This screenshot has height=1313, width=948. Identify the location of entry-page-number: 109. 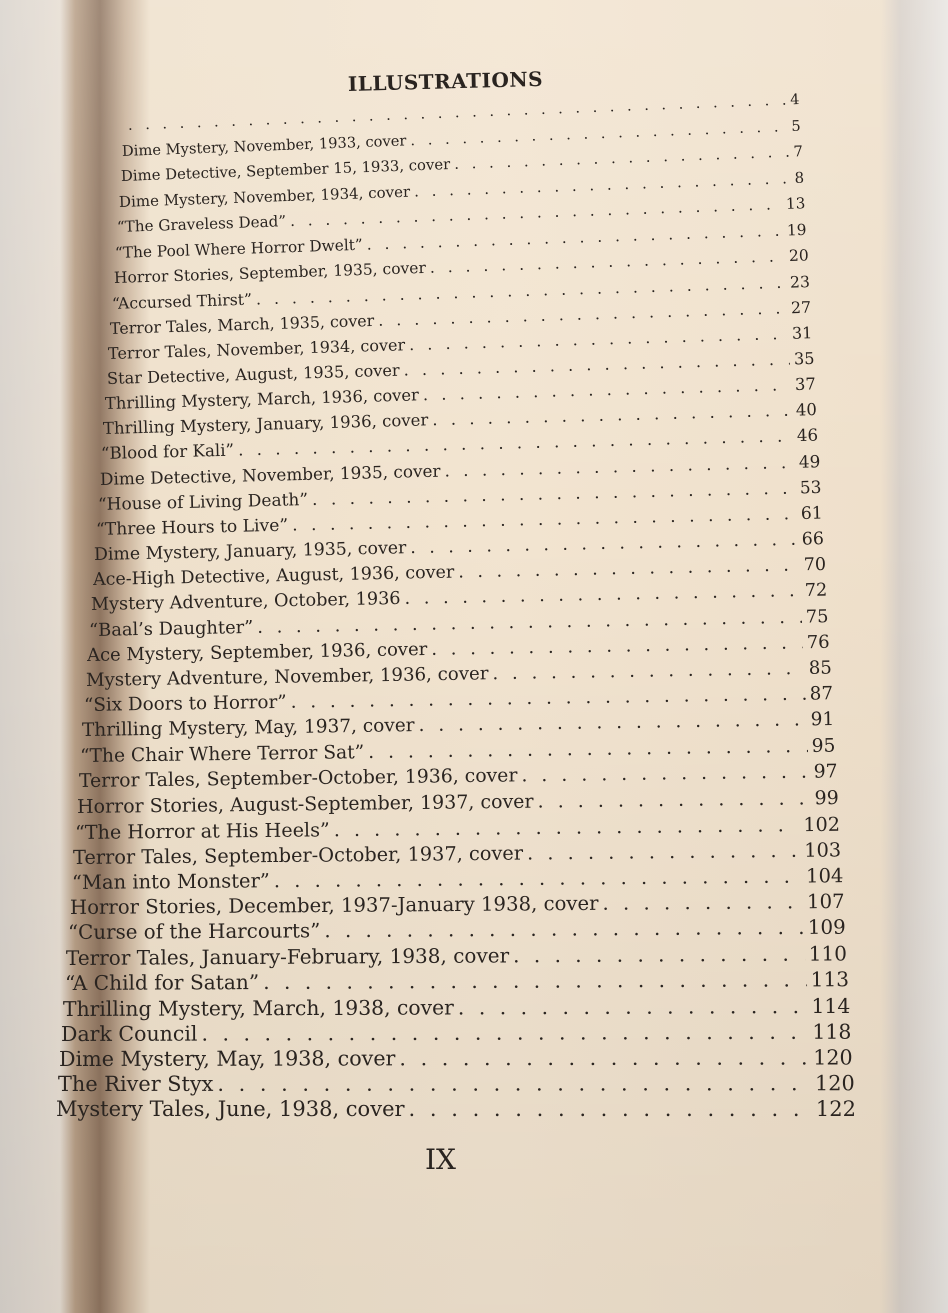
(826, 927).